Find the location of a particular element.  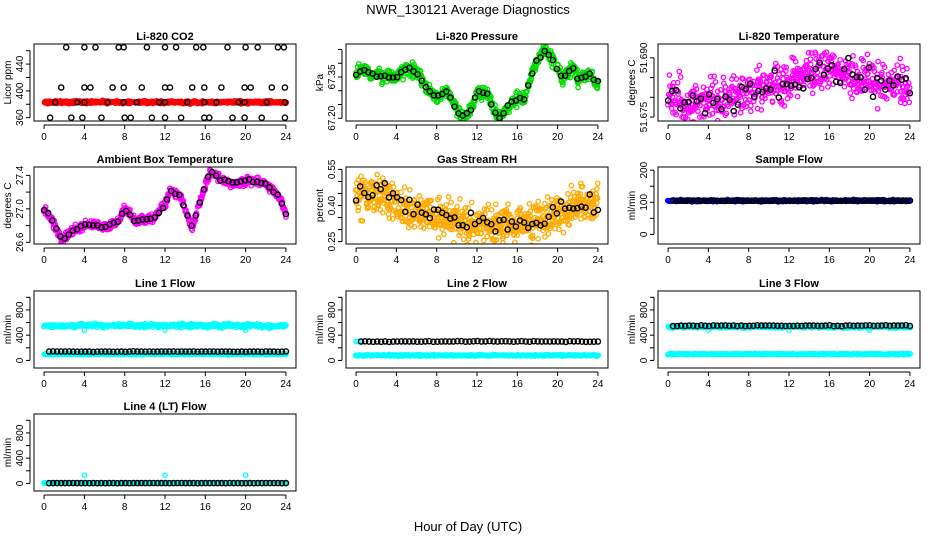

y-axis-label: percent is located at coordinates (320, 206).